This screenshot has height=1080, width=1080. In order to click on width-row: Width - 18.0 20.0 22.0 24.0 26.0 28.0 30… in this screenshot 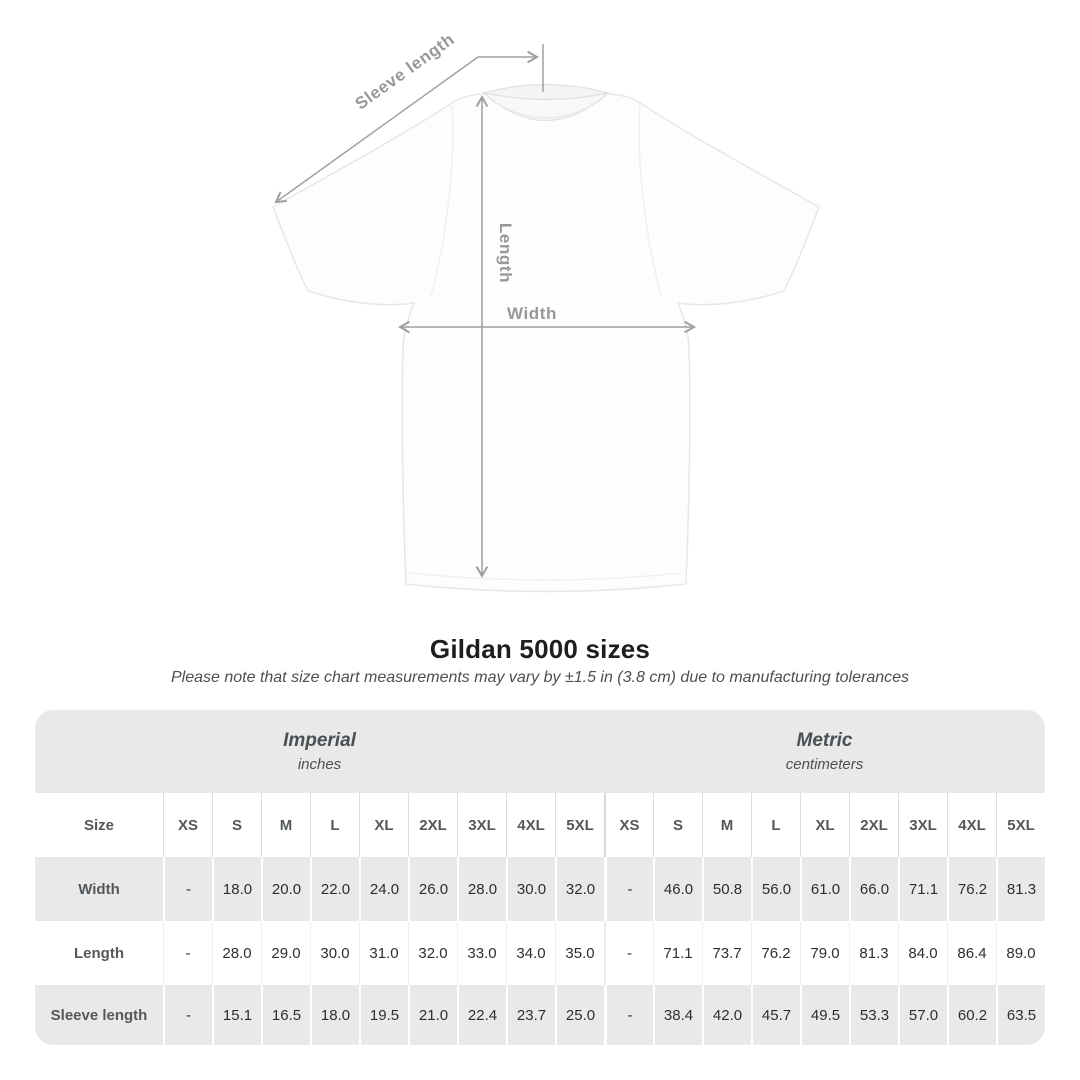, I will do `click(540, 889)`.